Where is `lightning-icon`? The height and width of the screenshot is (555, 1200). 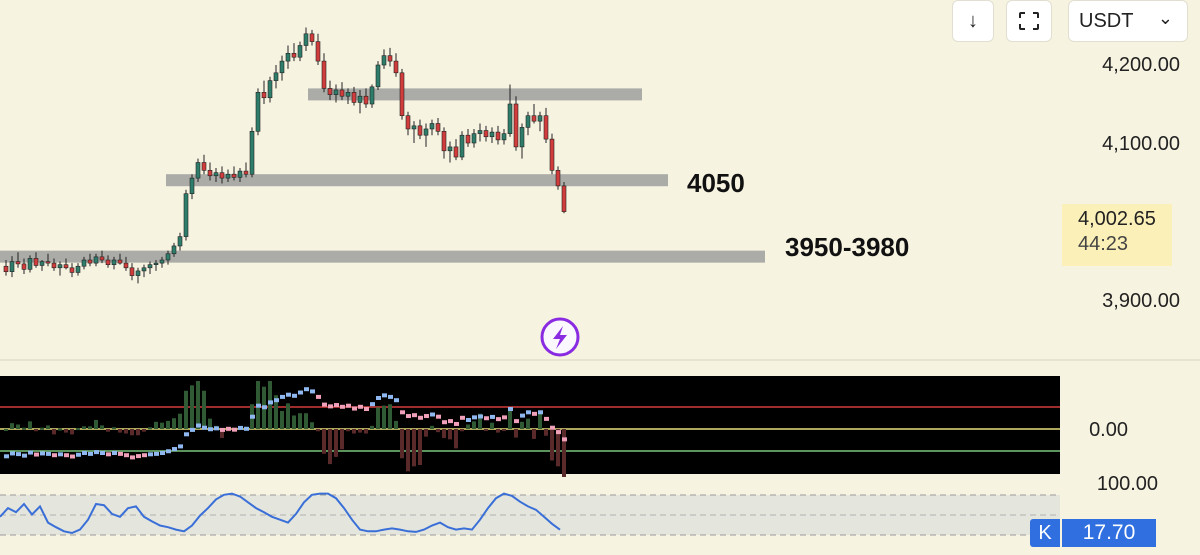
lightning-icon is located at coordinates (560, 337).